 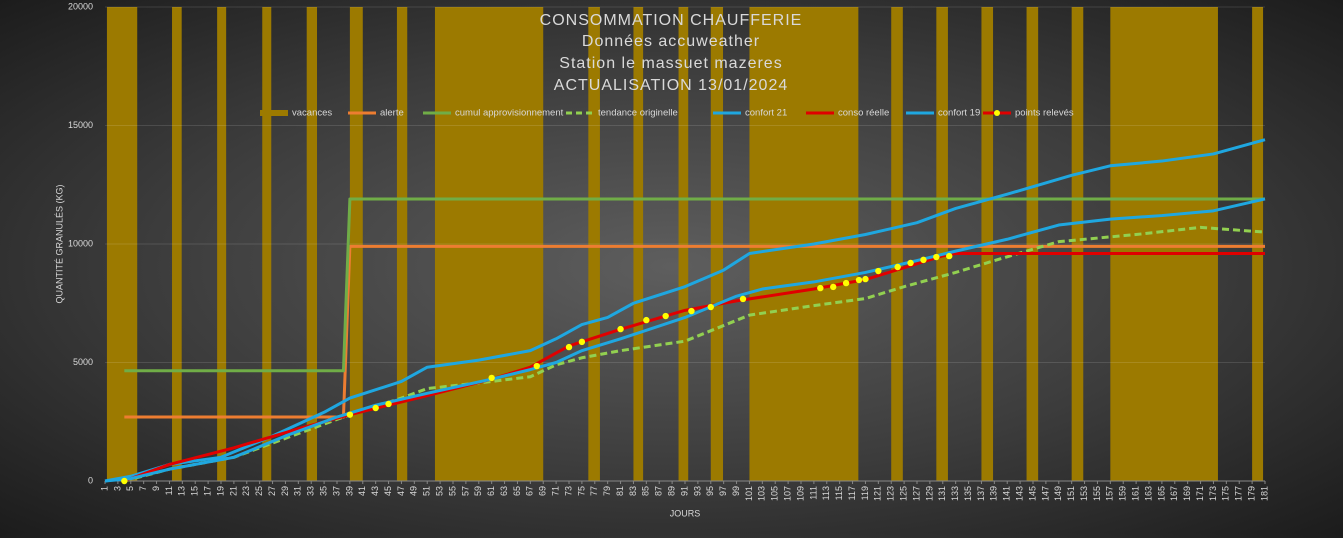 What do you see at coordinates (1084, 493) in the screenshot?
I see `x-tick-label: 153` at bounding box center [1084, 493].